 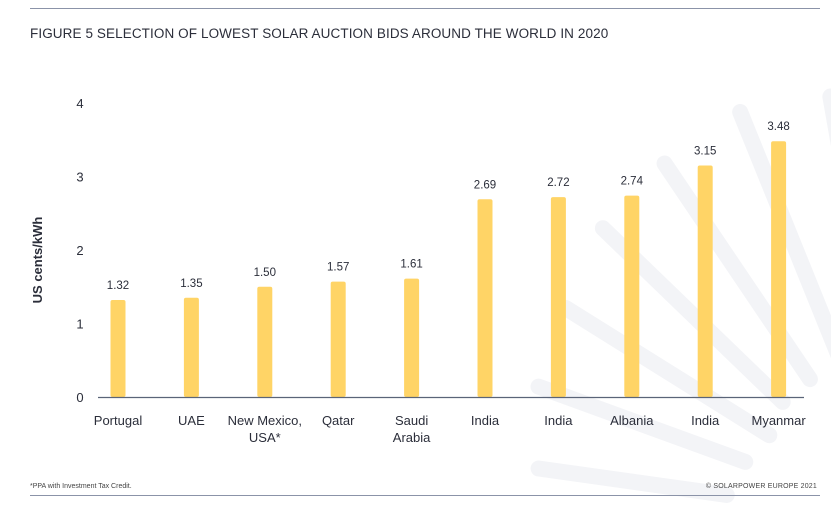 What do you see at coordinates (705, 151) in the screenshot?
I see `bar-value-label: 3.15` at bounding box center [705, 151].